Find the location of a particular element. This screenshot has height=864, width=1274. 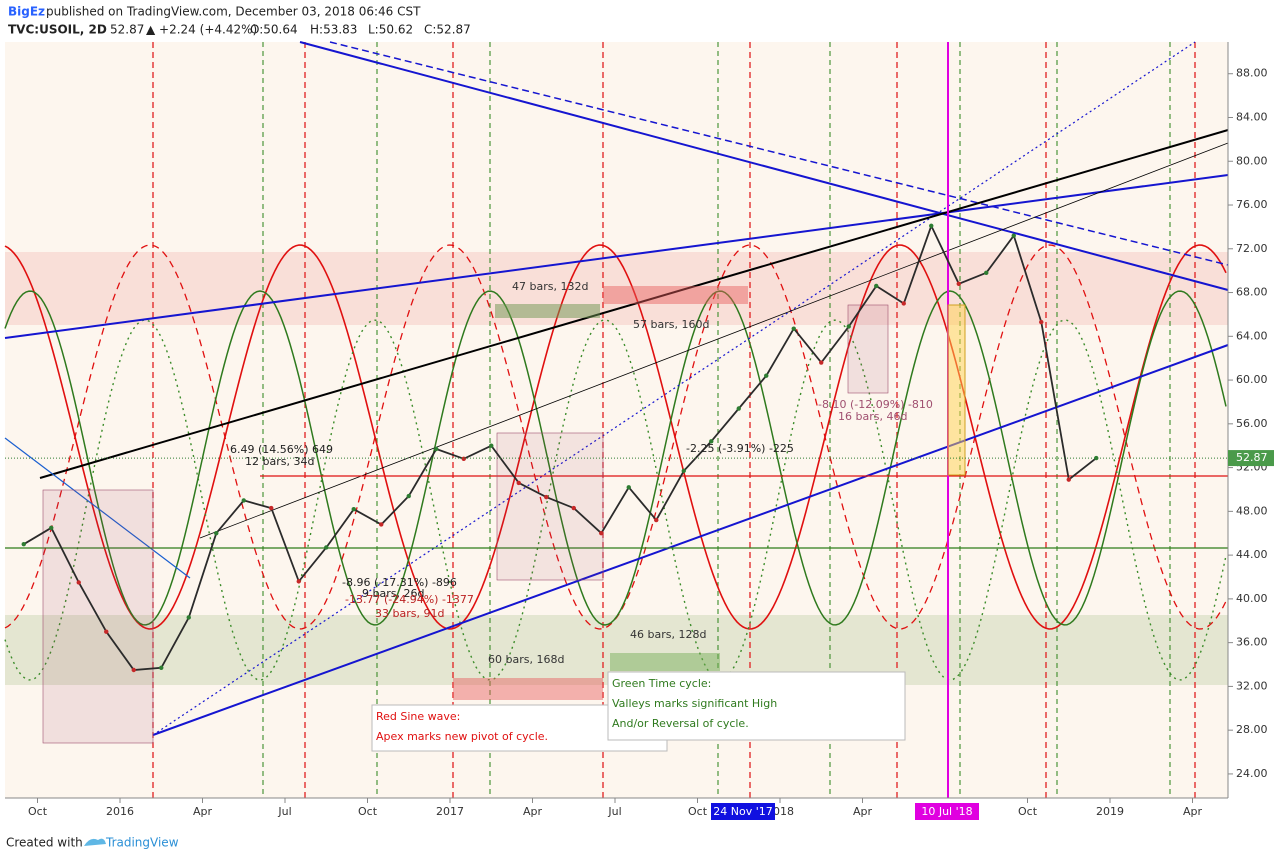

annotation: -8.96 (-17.31%) -896 is located at coordinates (399, 582).